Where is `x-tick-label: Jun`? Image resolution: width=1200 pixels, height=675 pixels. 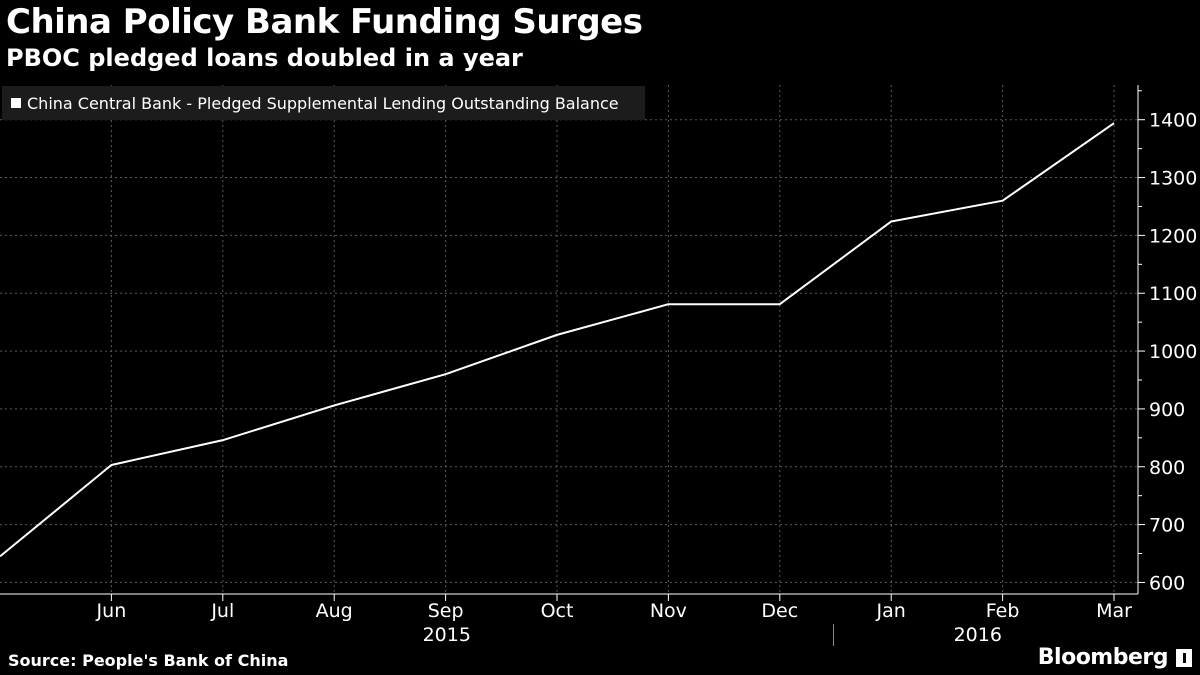 x-tick-label: Jun is located at coordinates (111, 611).